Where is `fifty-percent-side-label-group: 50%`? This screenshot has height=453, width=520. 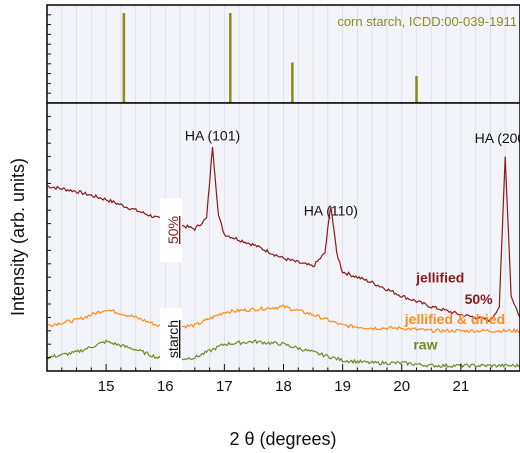 fifty-percent-side-label-group: 50% is located at coordinates (171, 230).